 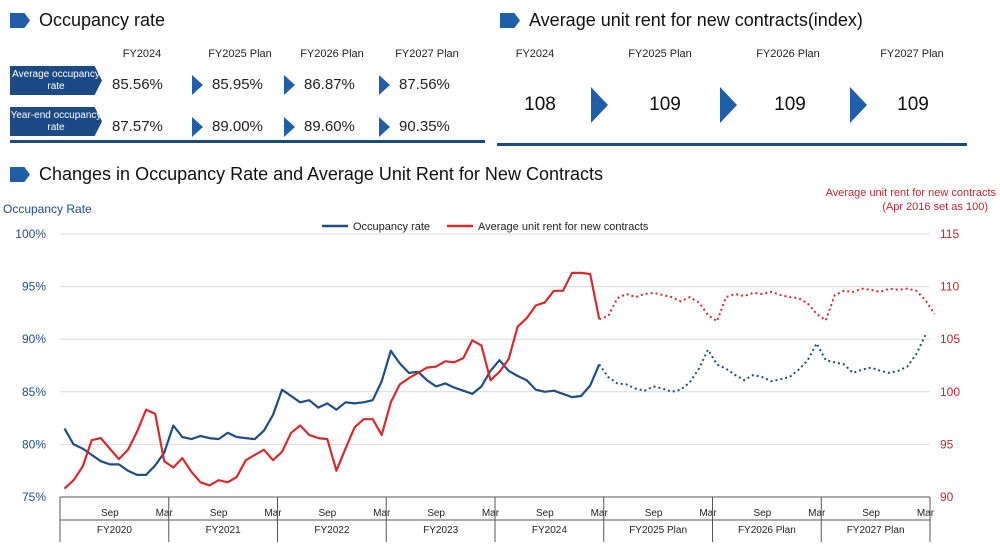 What do you see at coordinates (137, 126) in the screenshot?
I see `occupancy-value: 87.57%` at bounding box center [137, 126].